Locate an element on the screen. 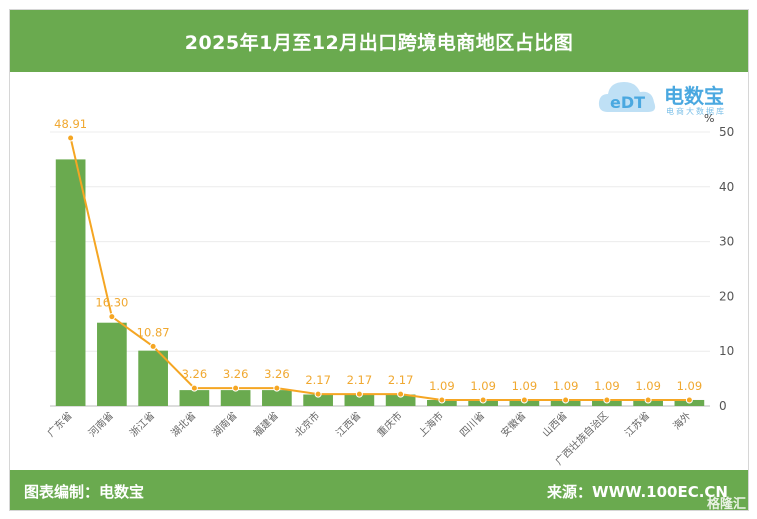  x-tick-label: 四川省 is located at coordinates (472, 424).